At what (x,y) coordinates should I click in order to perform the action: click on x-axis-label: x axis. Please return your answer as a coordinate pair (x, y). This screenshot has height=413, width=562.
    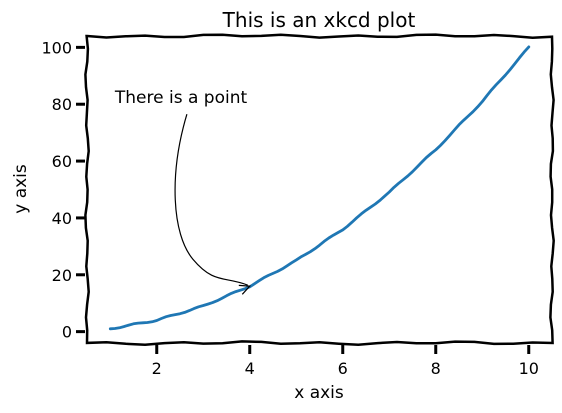
    Looking at the image, I should click on (319, 393).